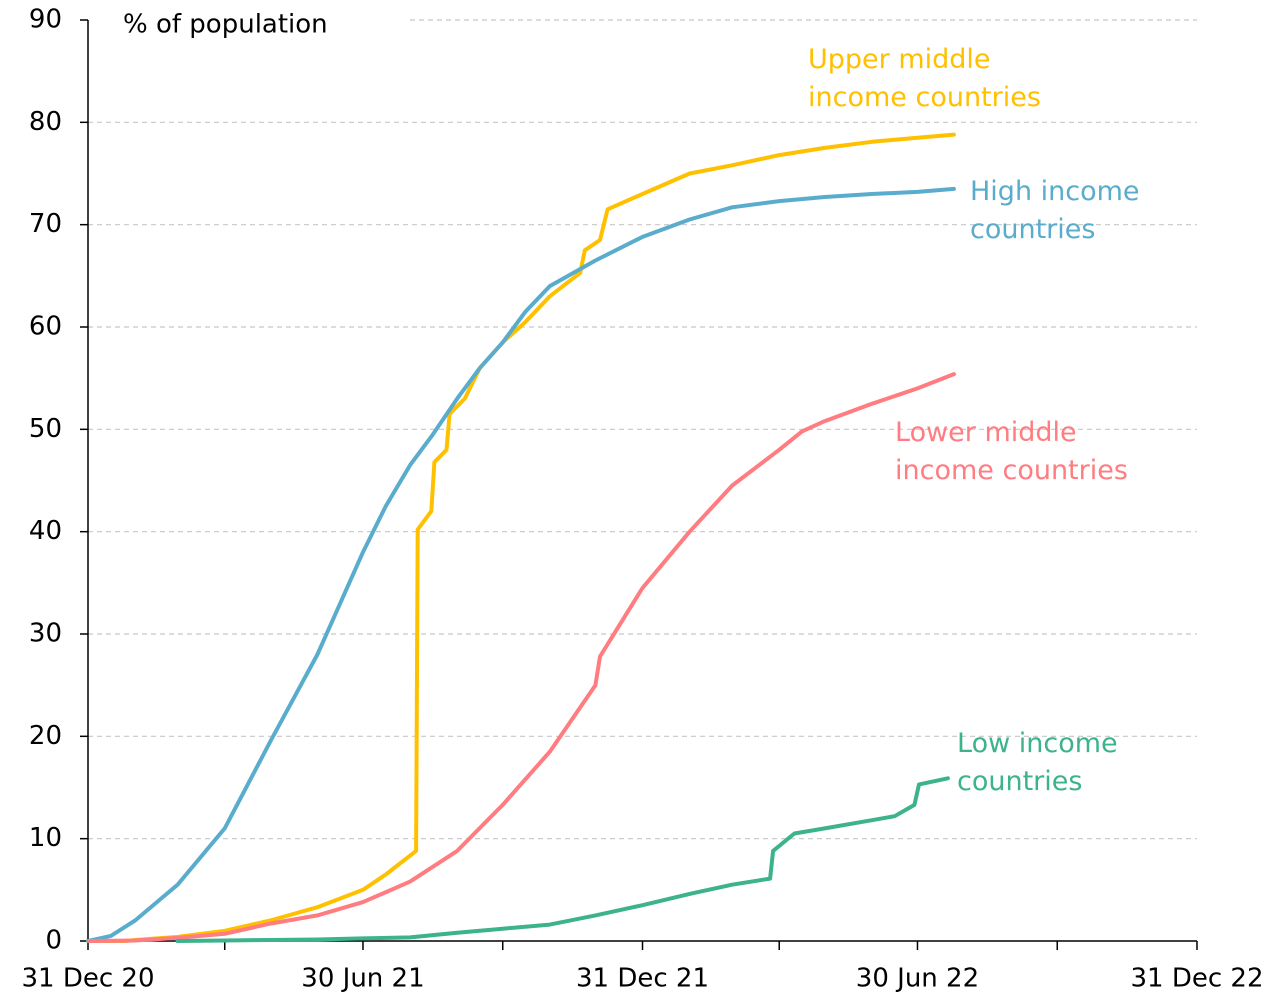 The width and height of the screenshot is (1278, 998). I want to click on y-tick-label: 70, so click(45, 224).